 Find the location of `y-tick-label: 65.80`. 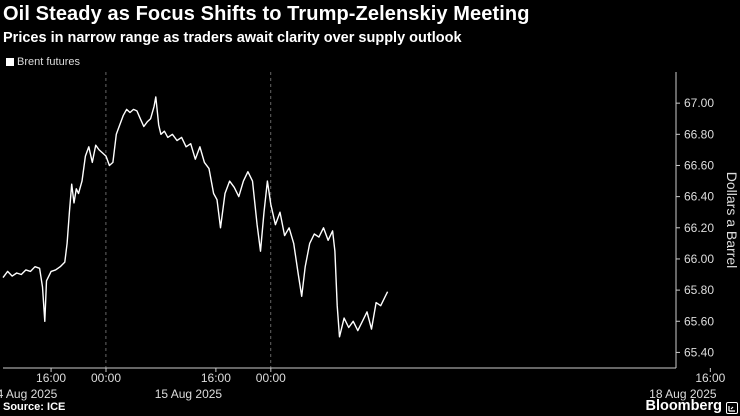

y-tick-label: 65.80 is located at coordinates (699, 290).